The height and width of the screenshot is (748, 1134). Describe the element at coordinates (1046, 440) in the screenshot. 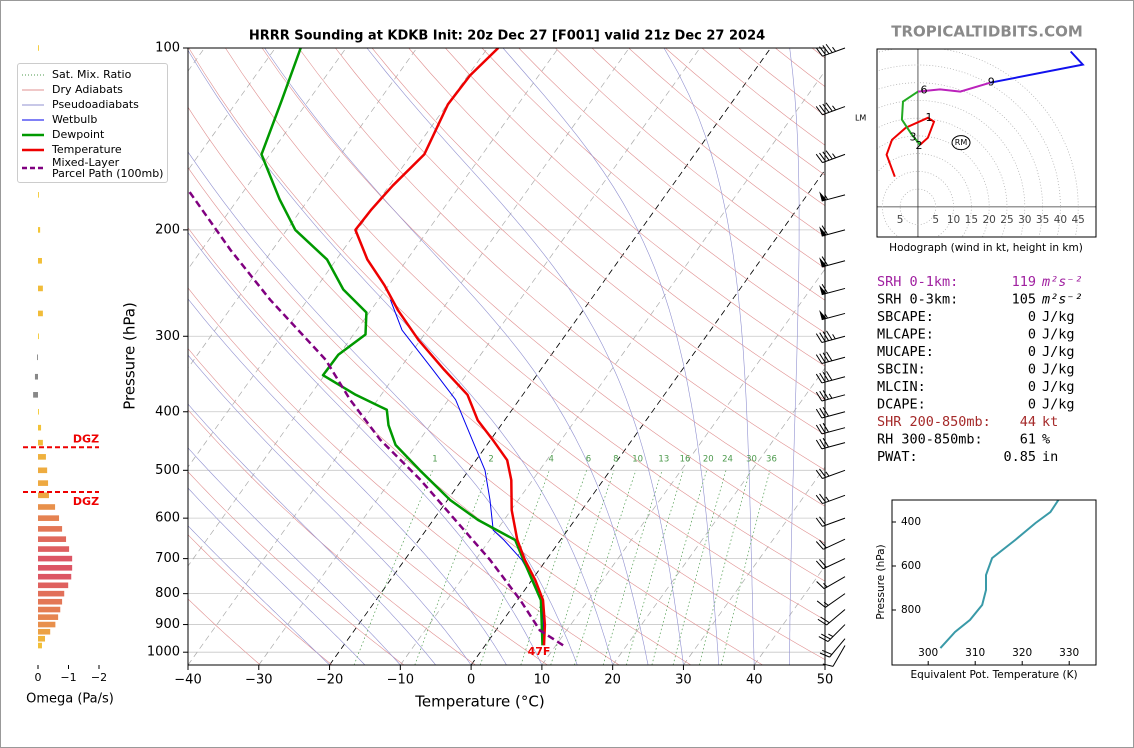

I see `param-unit: %` at that location.